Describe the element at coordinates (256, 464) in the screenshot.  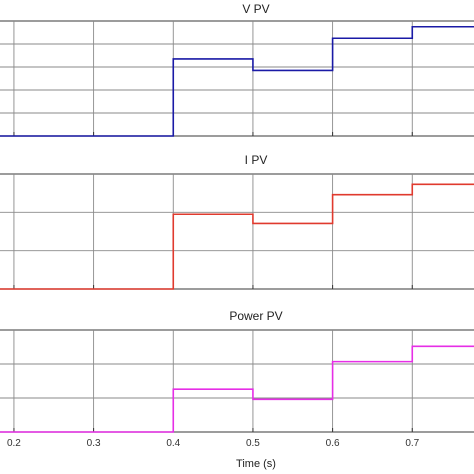
I see `x-axis-label: Time (s)` at that location.